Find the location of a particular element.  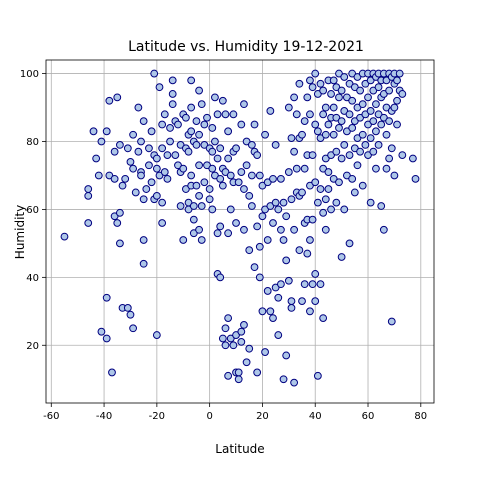

x-tick-label: 20 is located at coordinates (262, 416).